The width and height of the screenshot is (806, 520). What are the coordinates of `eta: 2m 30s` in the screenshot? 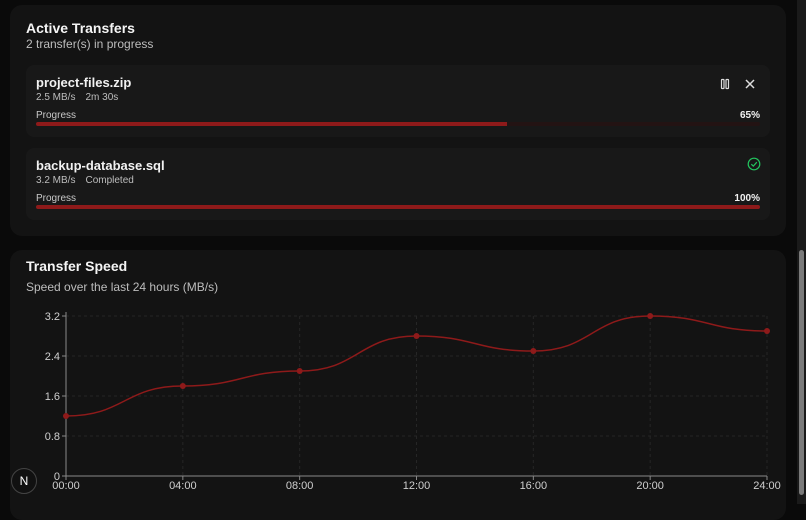 It's located at (102, 97).